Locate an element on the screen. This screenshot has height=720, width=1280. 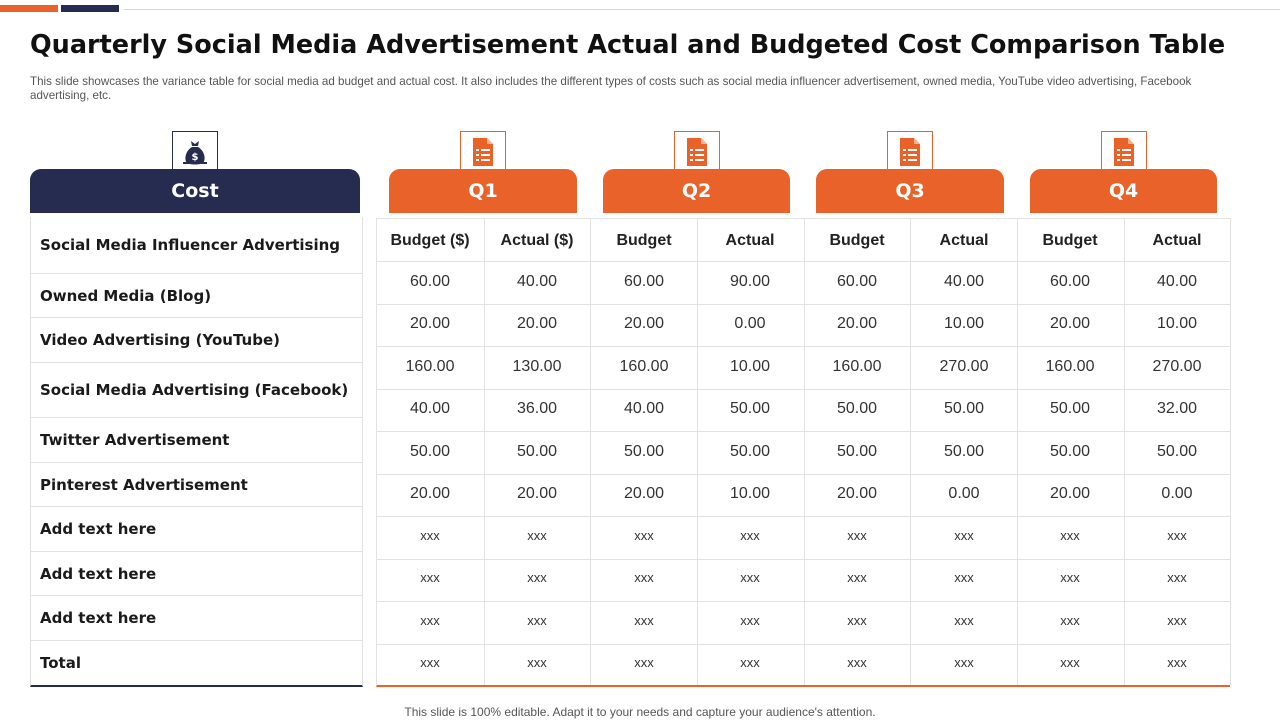
q1-document-icon is located at coordinates (483, 151).